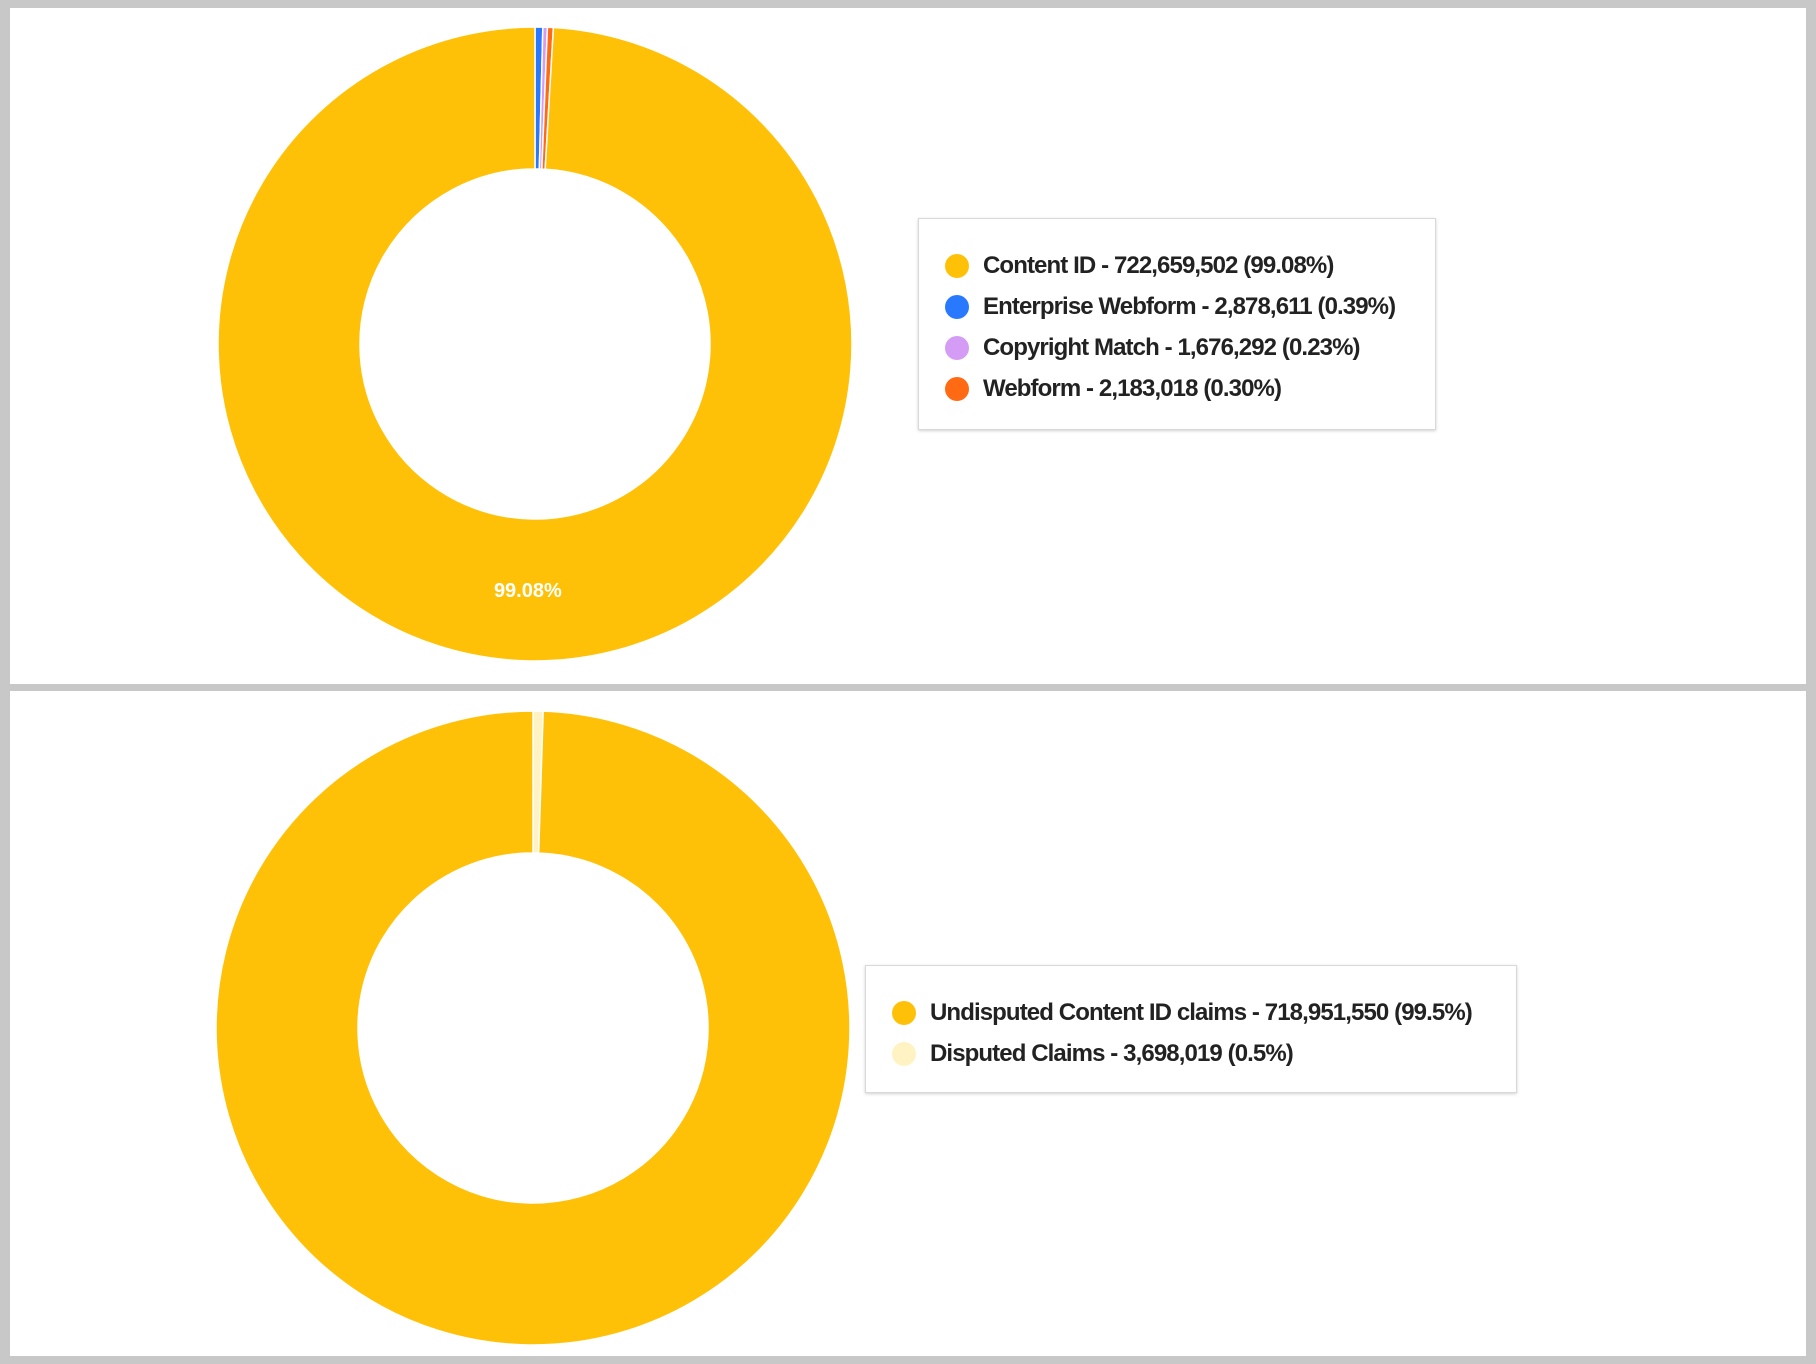 Image resolution: width=1816 pixels, height=1364 pixels. Describe the element at coordinates (1172, 347) in the screenshot. I see `legend-label: Copyright Match - 1,676,292 (0.23%)` at that location.